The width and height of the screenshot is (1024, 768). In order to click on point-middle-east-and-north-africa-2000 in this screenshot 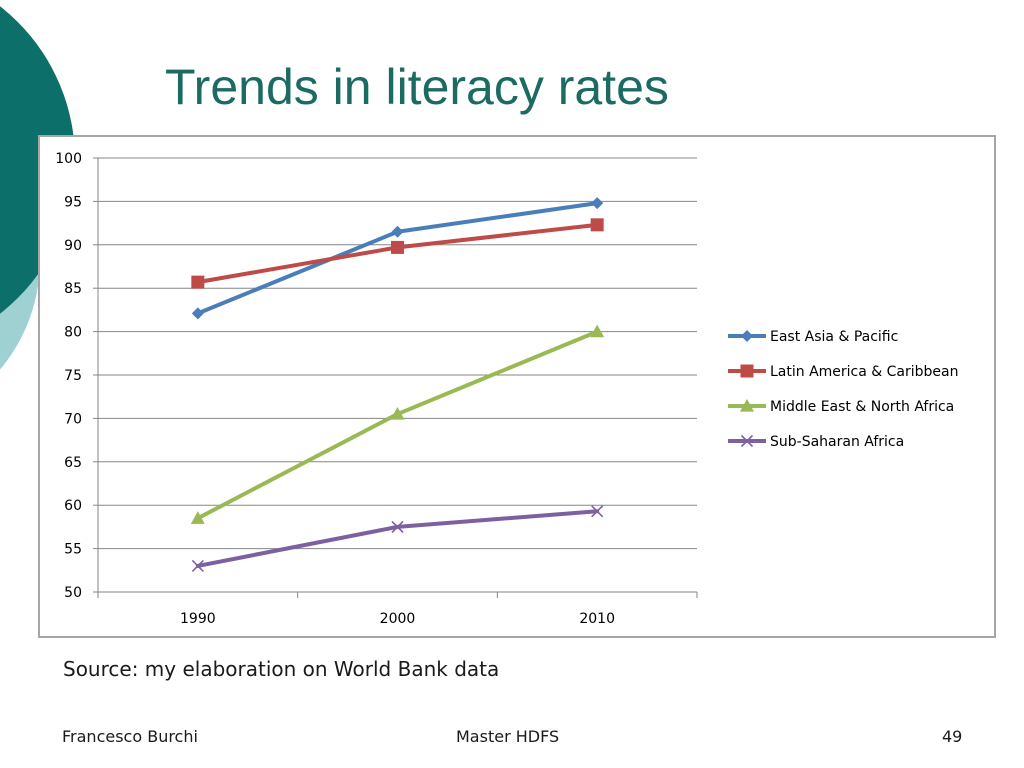, I will do `click(397, 413)`.